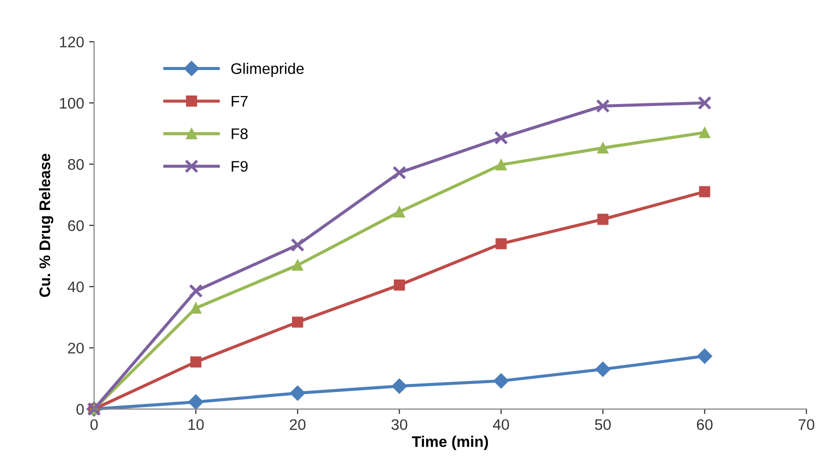  I want to click on legend-label: F8, so click(240, 134).